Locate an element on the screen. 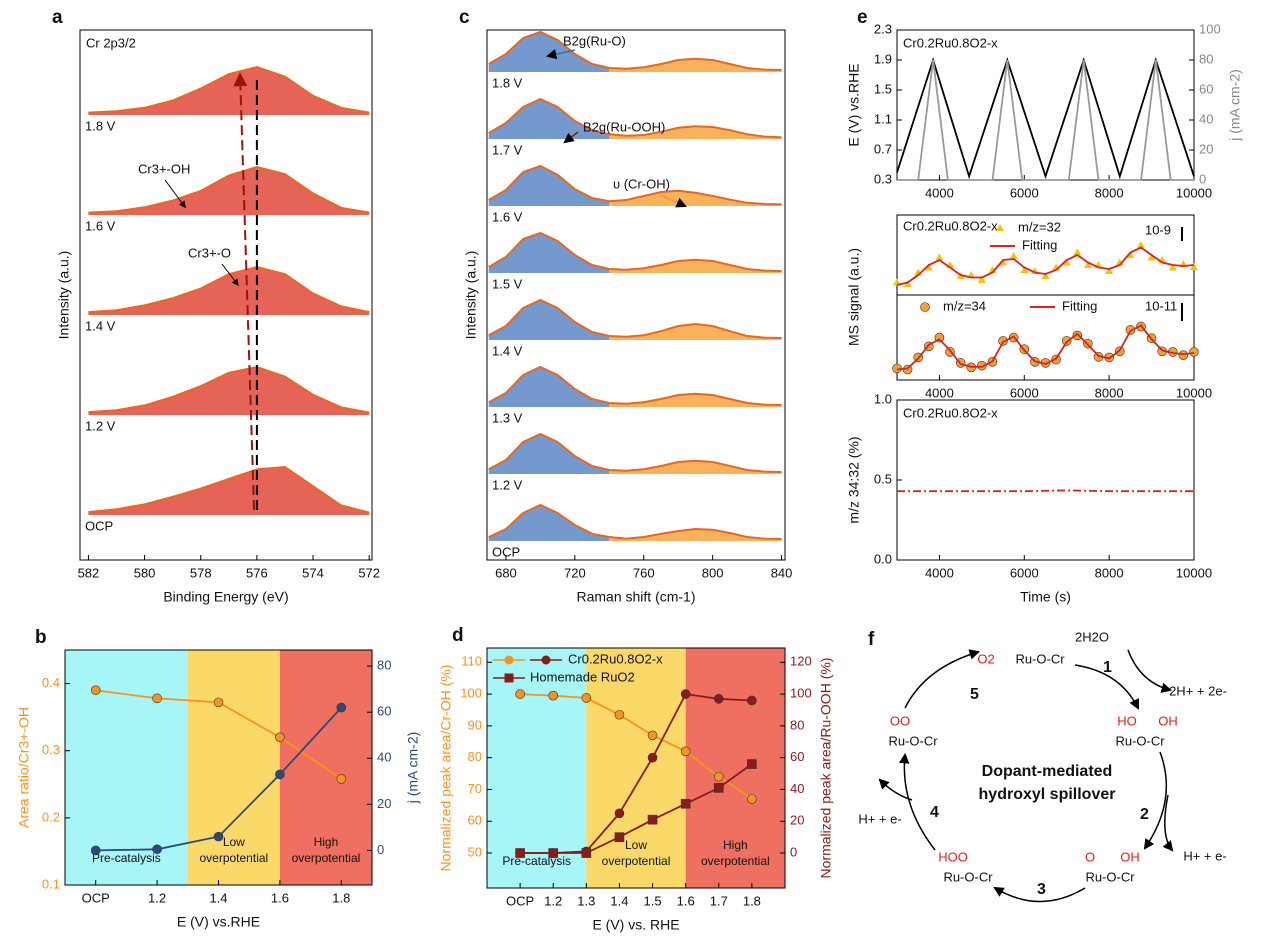 Image resolution: width=1269 pixels, height=943 pixels. spectrum-label: 1.3 V is located at coordinates (507, 417).